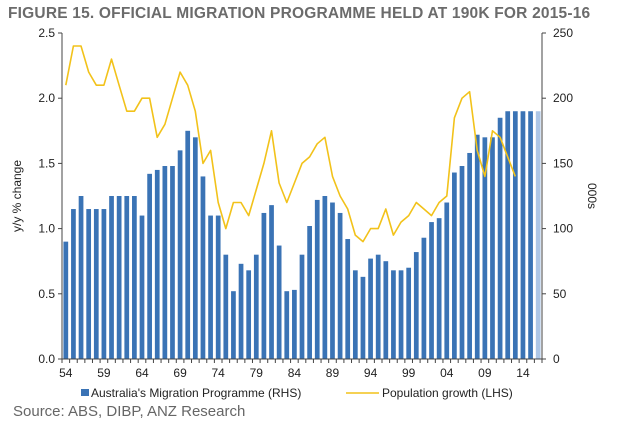 This screenshot has height=432, width=640. What do you see at coordinates (233, 325) in the screenshot?
I see `bar-1976` at bounding box center [233, 325].